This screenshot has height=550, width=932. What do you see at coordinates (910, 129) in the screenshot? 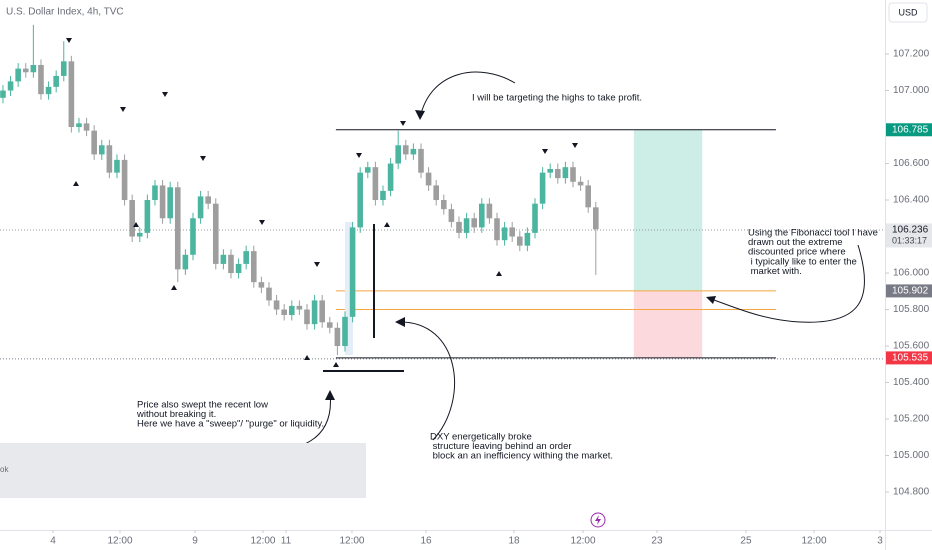
I see `price-label: 106.785` at bounding box center [910, 129].